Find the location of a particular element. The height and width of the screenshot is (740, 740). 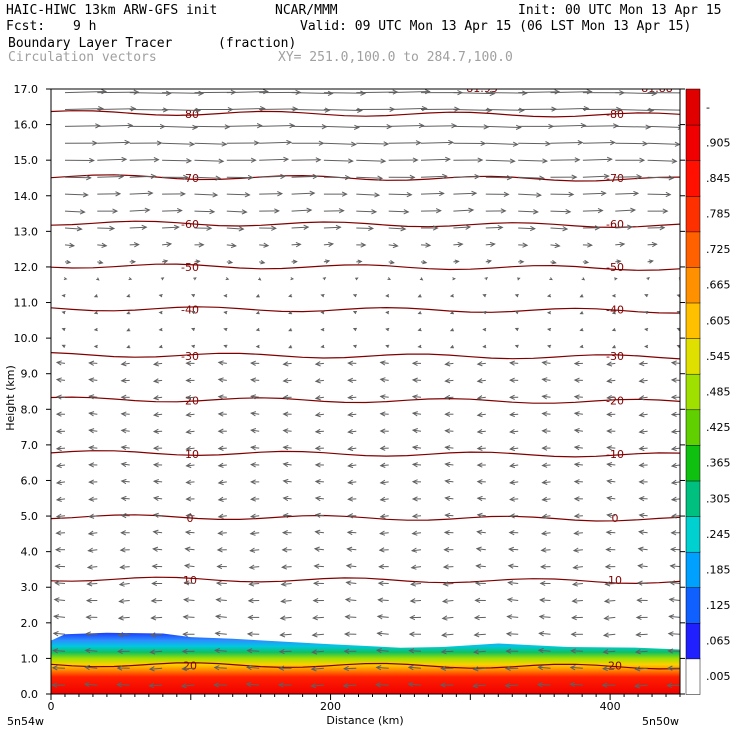

y-tick-label: 13.0 is located at coordinates (26, 231).